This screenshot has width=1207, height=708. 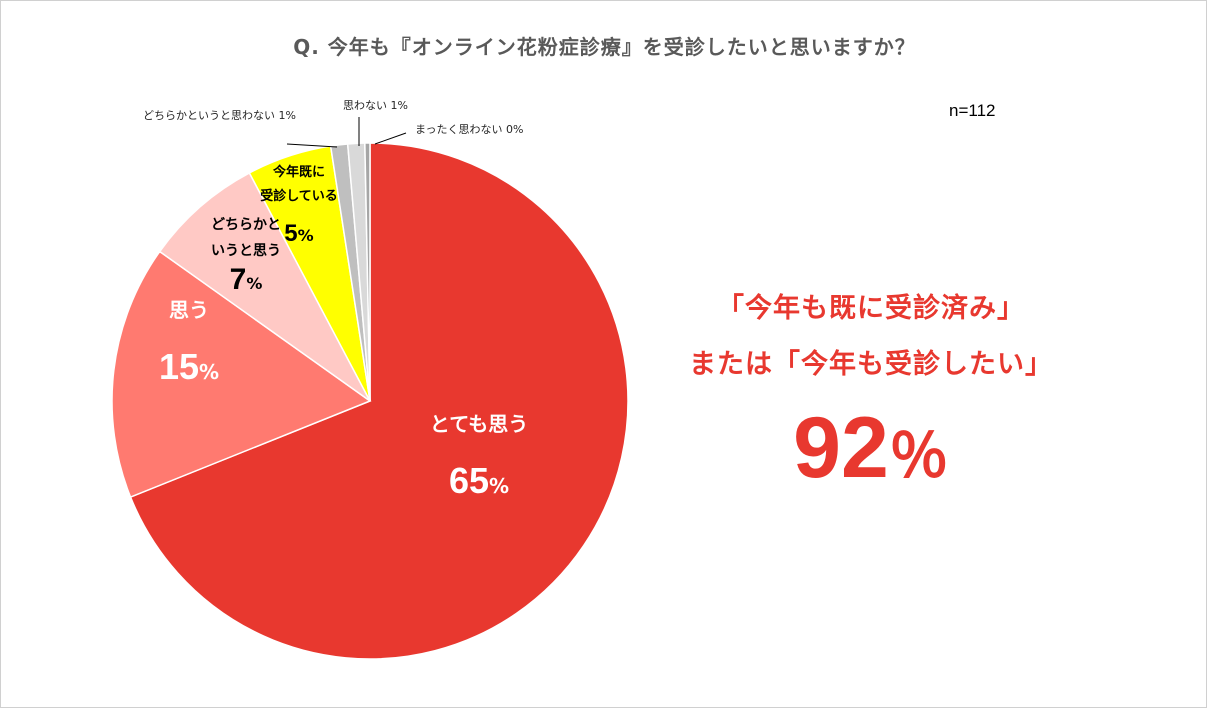 What do you see at coordinates (604, 47) in the screenshot?
I see `chart-title: Q. 今年も『オンライン花粉症診療』を受診したいと思いますか？` at bounding box center [604, 47].